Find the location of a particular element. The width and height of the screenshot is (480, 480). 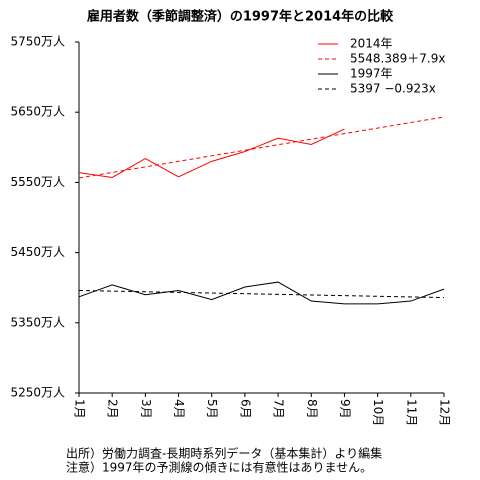

note: 出所）労働力調査-長期時系列データ（基本集計）より編集 is located at coordinates (224, 453).